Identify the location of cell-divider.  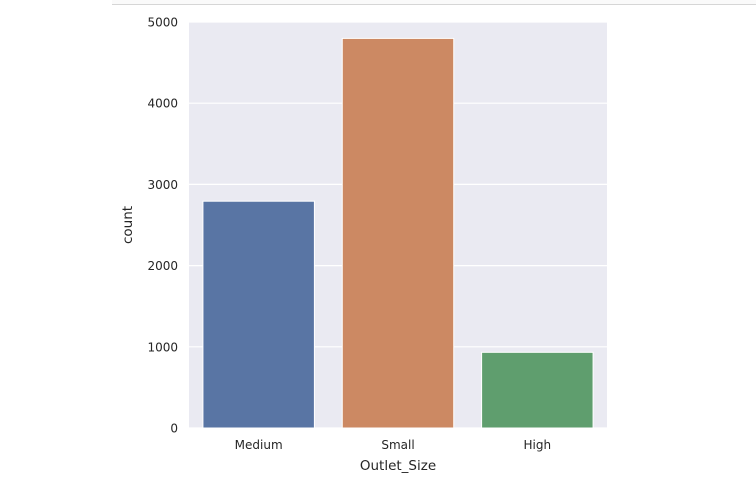
(434, 2).